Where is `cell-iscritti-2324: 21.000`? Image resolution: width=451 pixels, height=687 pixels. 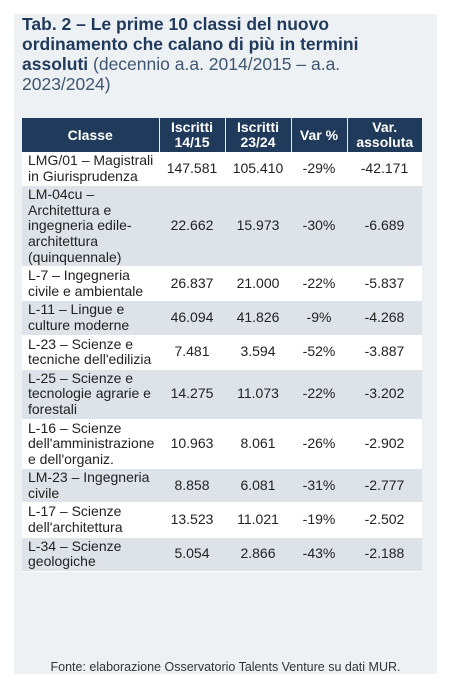 cell-iscritti-2324: 21.000 is located at coordinates (258, 284).